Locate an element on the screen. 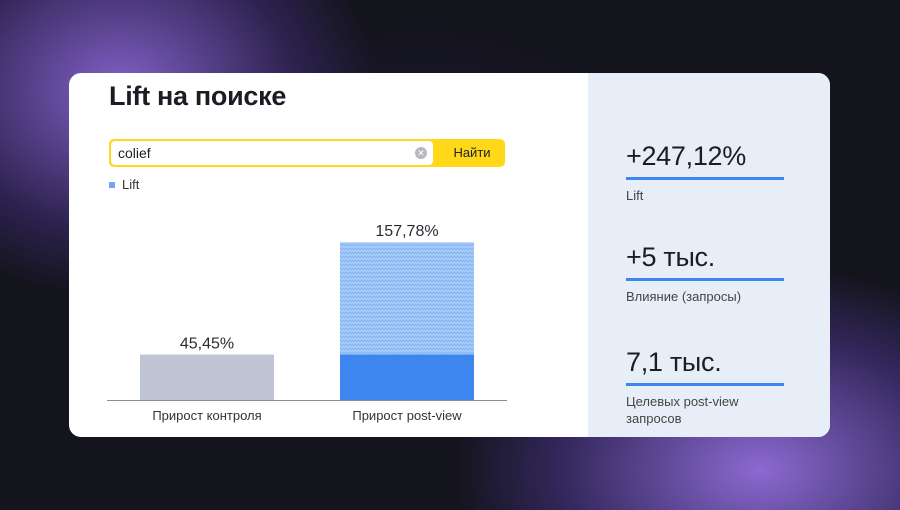  metric-postview: 7,1 тыс. Целевых post-view запросов is located at coordinates (706, 387).